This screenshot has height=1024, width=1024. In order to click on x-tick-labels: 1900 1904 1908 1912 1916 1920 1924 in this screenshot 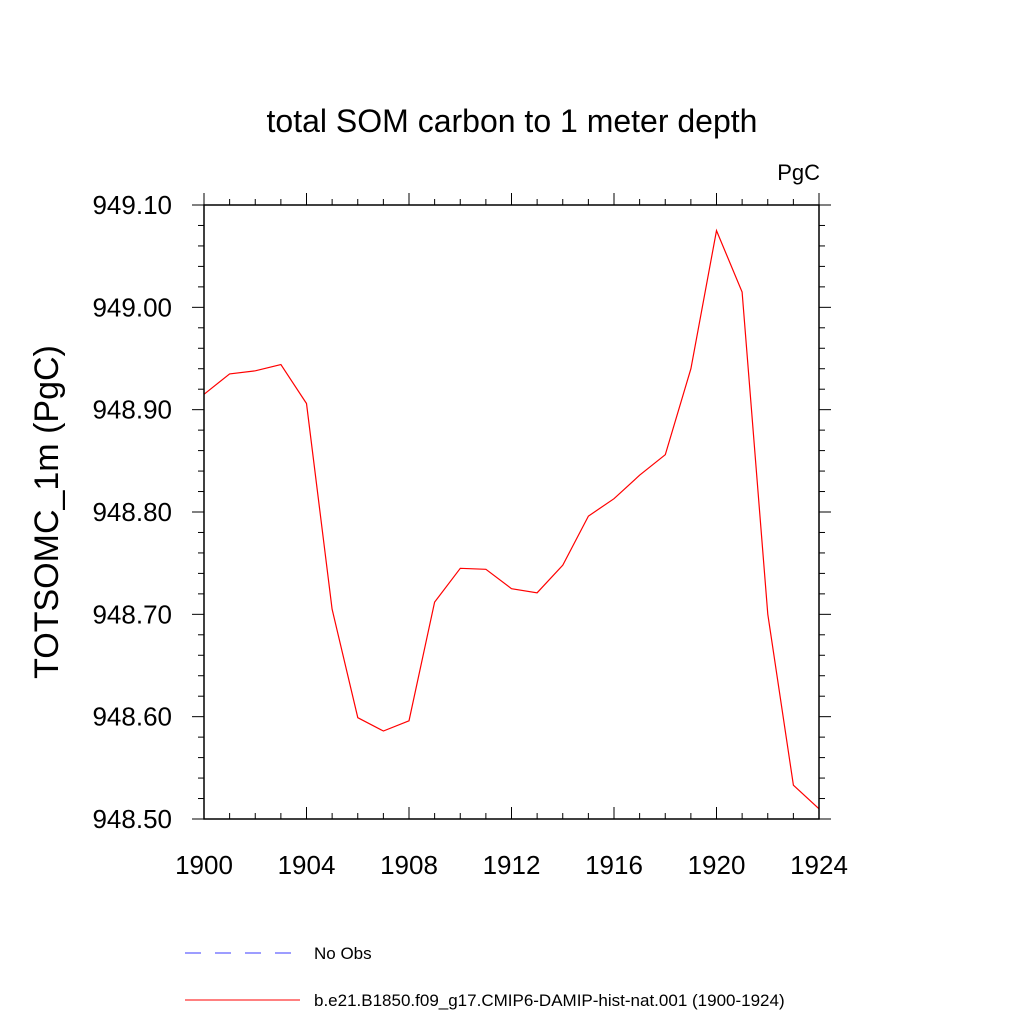, I will do `click(511, 865)`.